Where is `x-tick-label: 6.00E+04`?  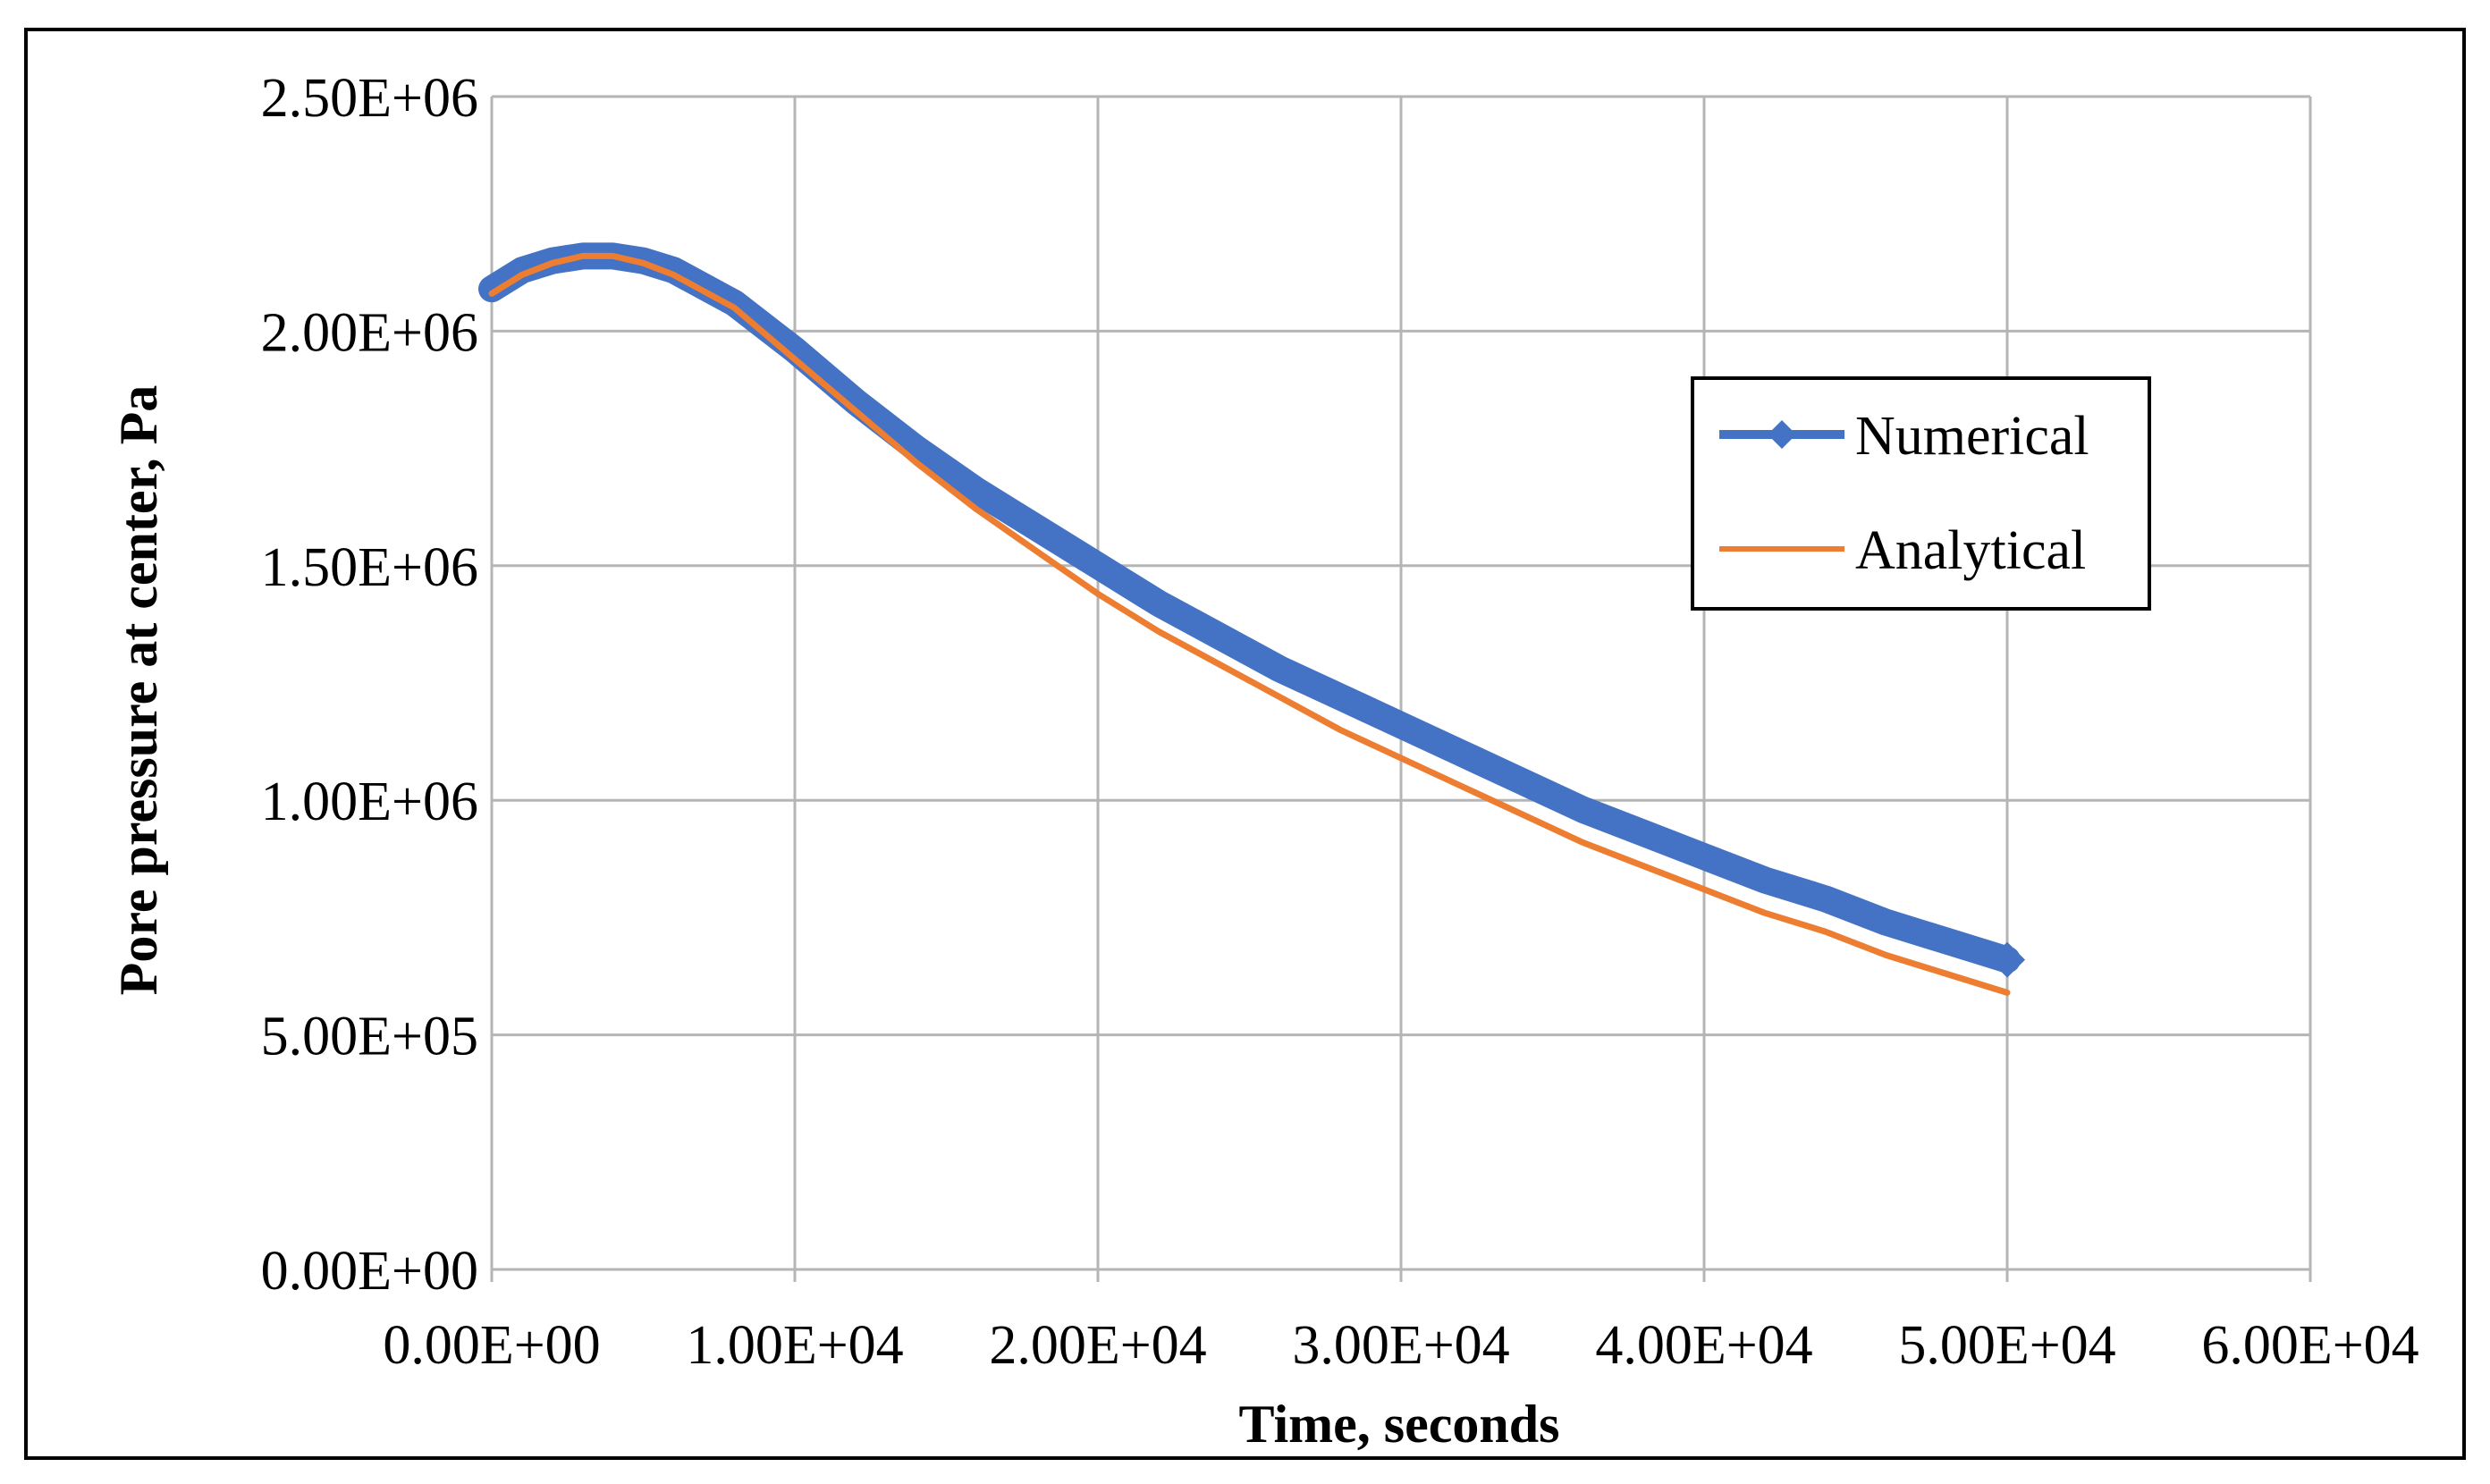
x-tick-label: 6.00E+04 is located at coordinates (2309, 1345).